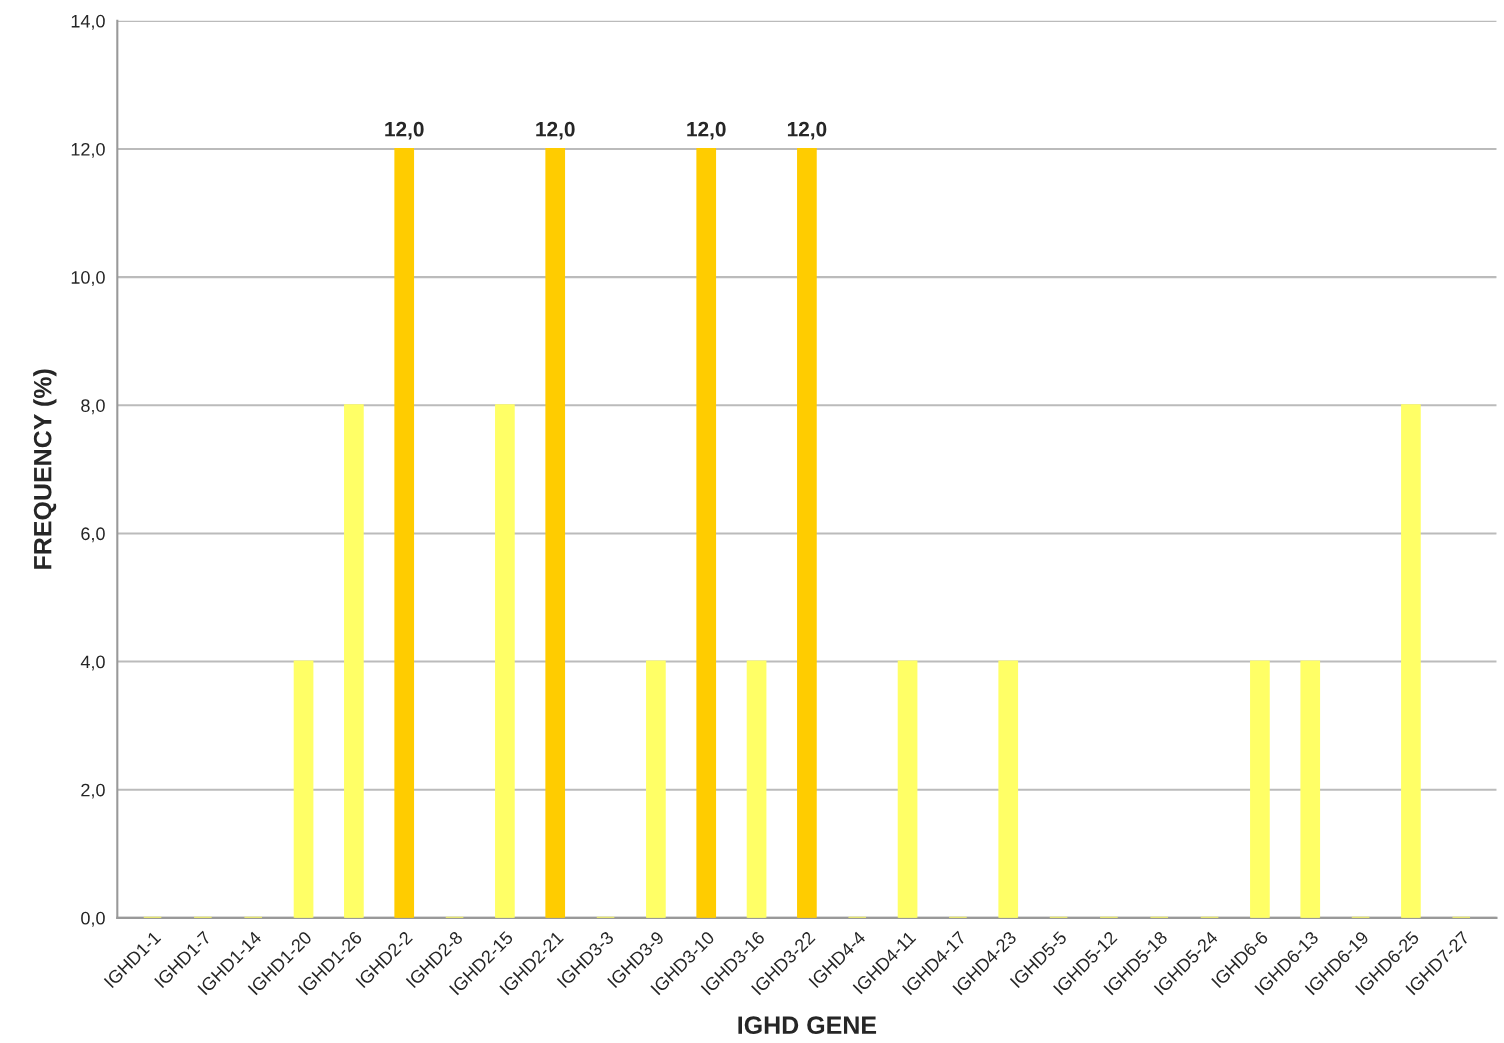 This screenshot has width=1504, height=1043. What do you see at coordinates (45, 469) in the screenshot?
I see `y-axis-title: FREQUENCY (%)` at bounding box center [45, 469].